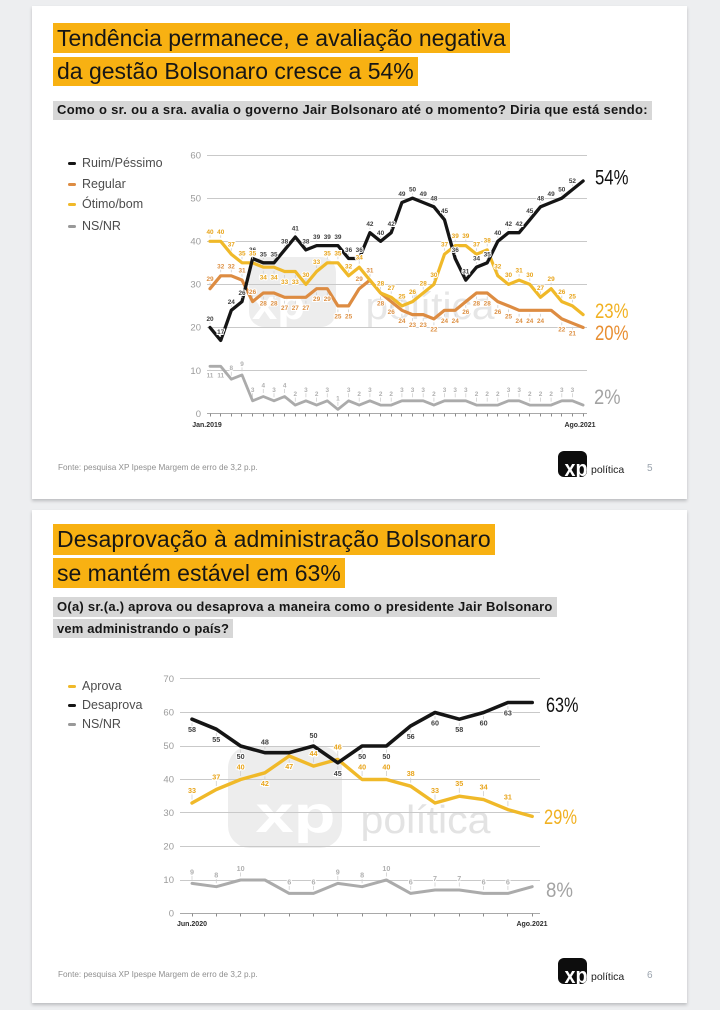 The height and width of the screenshot is (1010, 720). I want to click on svg-text: 8%, so click(559, 890).